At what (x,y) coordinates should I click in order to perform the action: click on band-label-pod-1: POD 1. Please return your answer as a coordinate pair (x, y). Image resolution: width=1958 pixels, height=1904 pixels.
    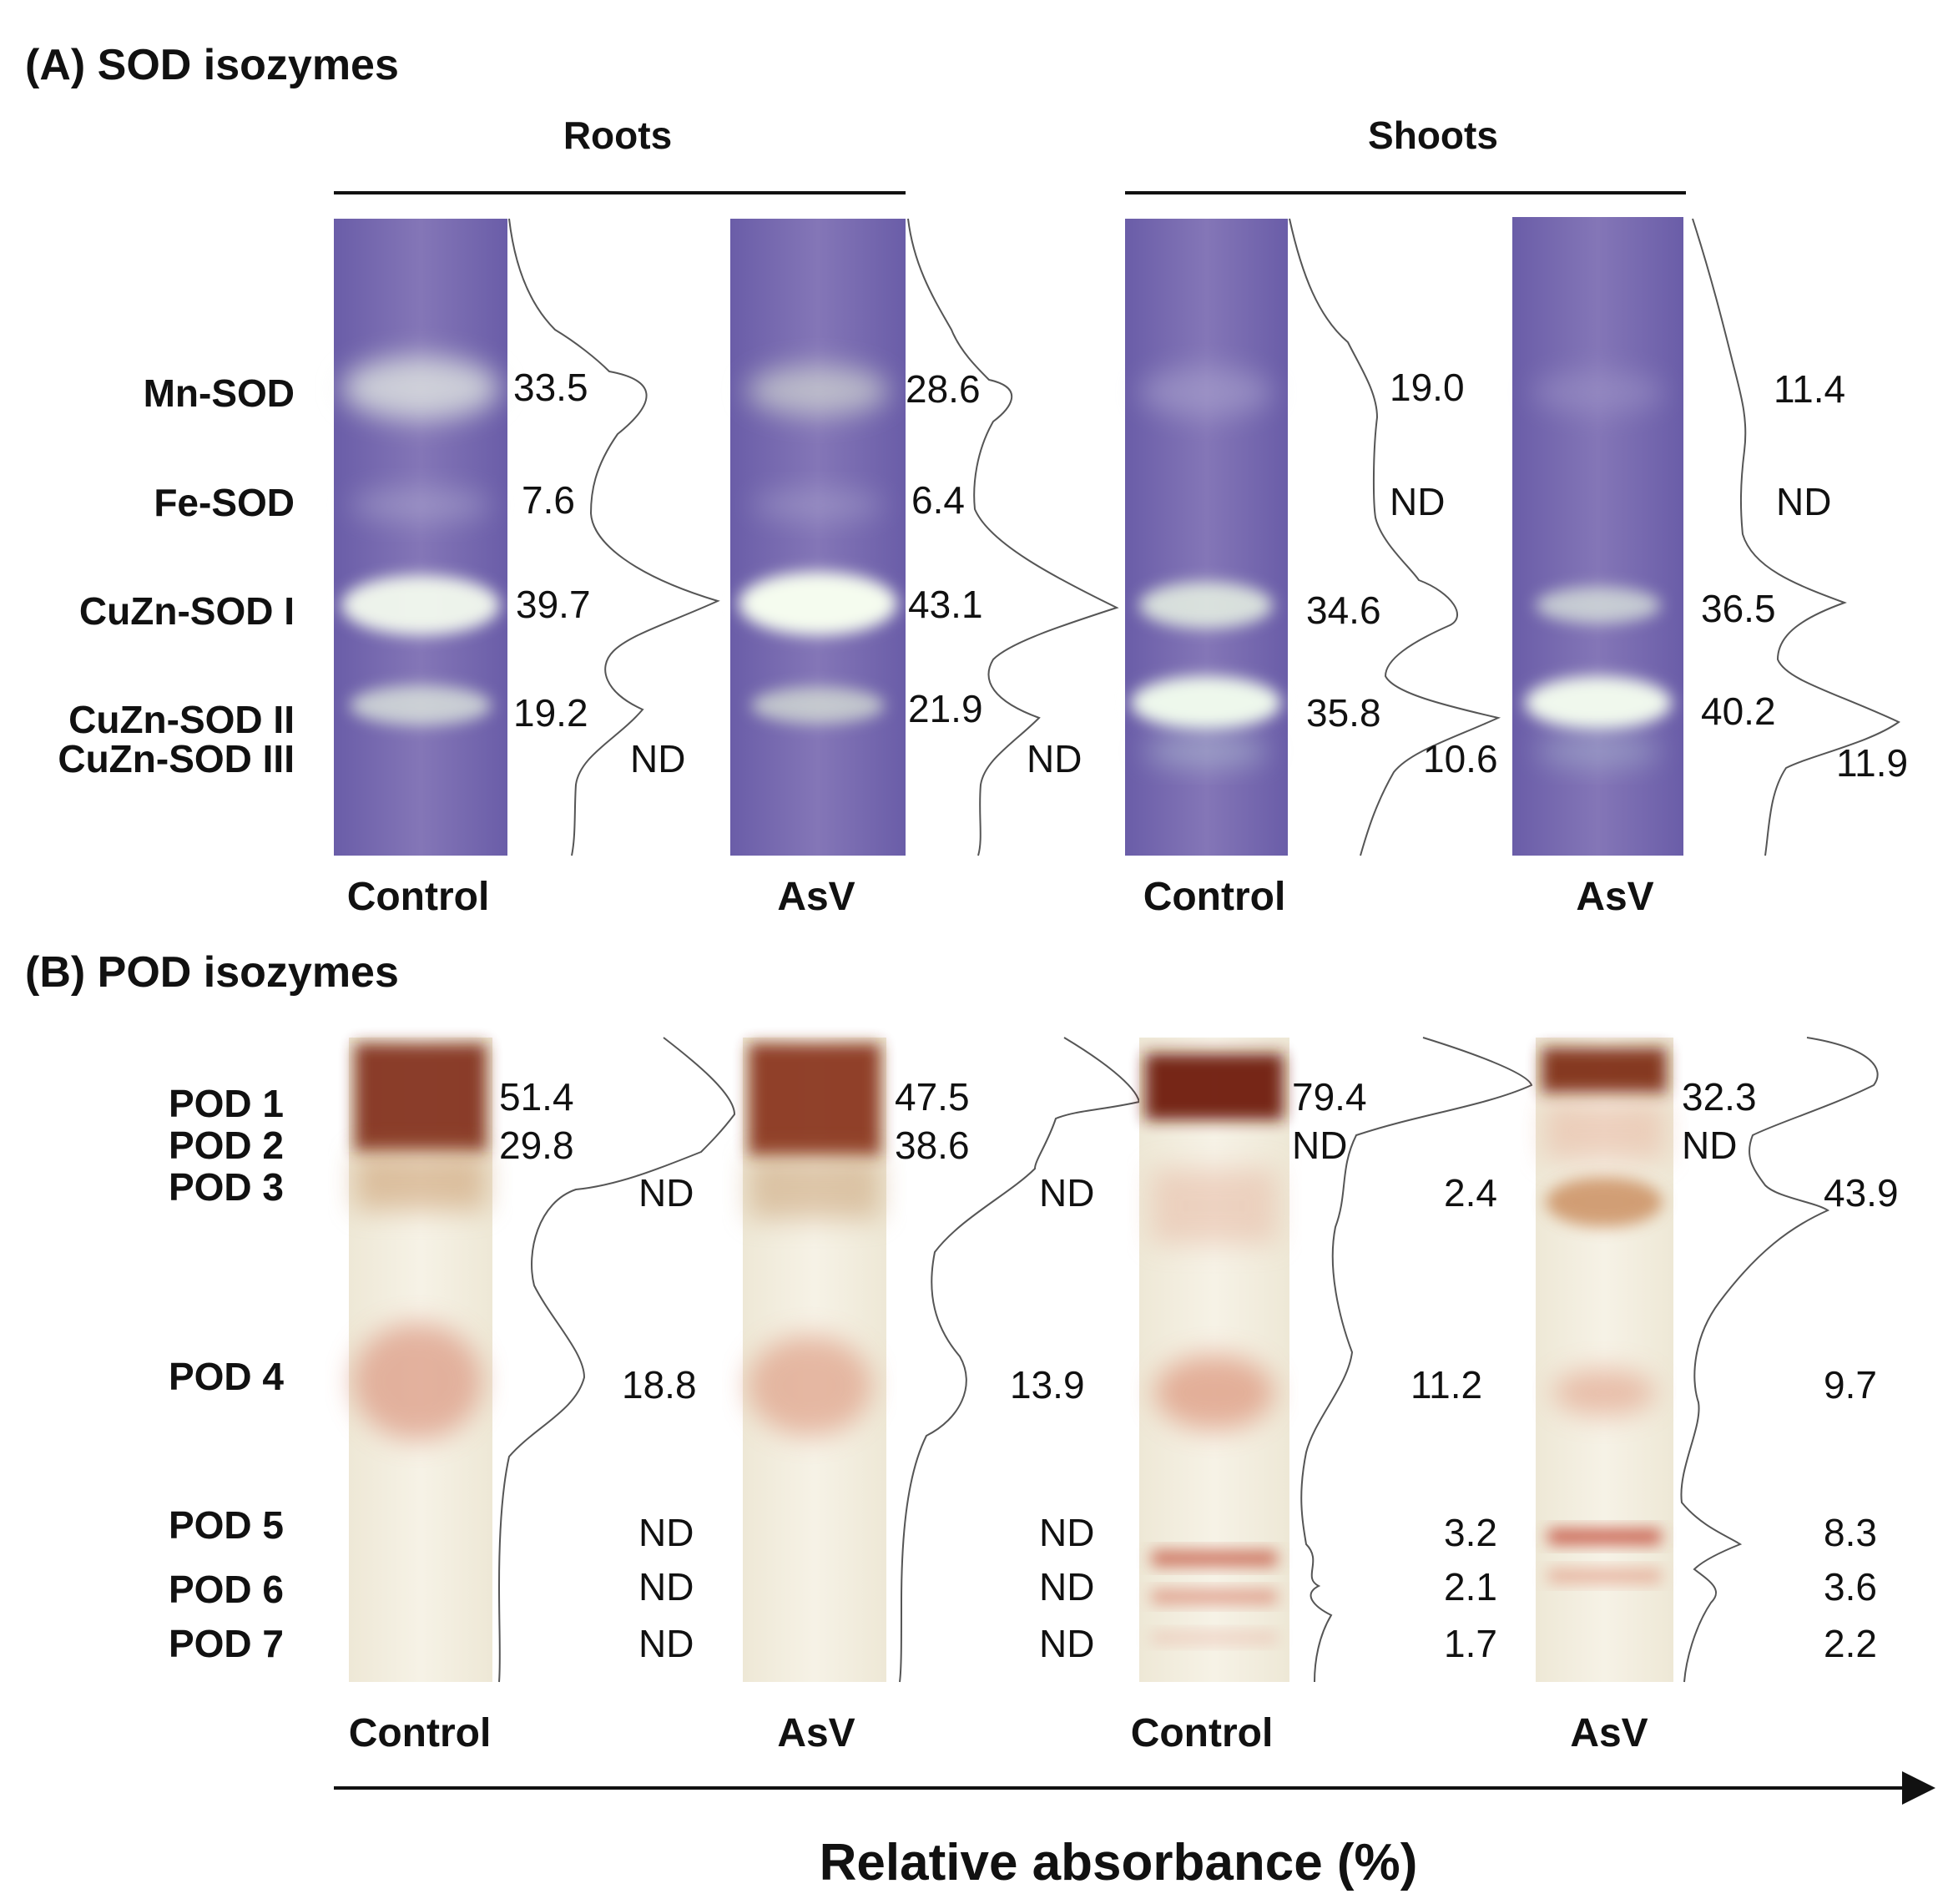
    Looking at the image, I should click on (226, 1103).